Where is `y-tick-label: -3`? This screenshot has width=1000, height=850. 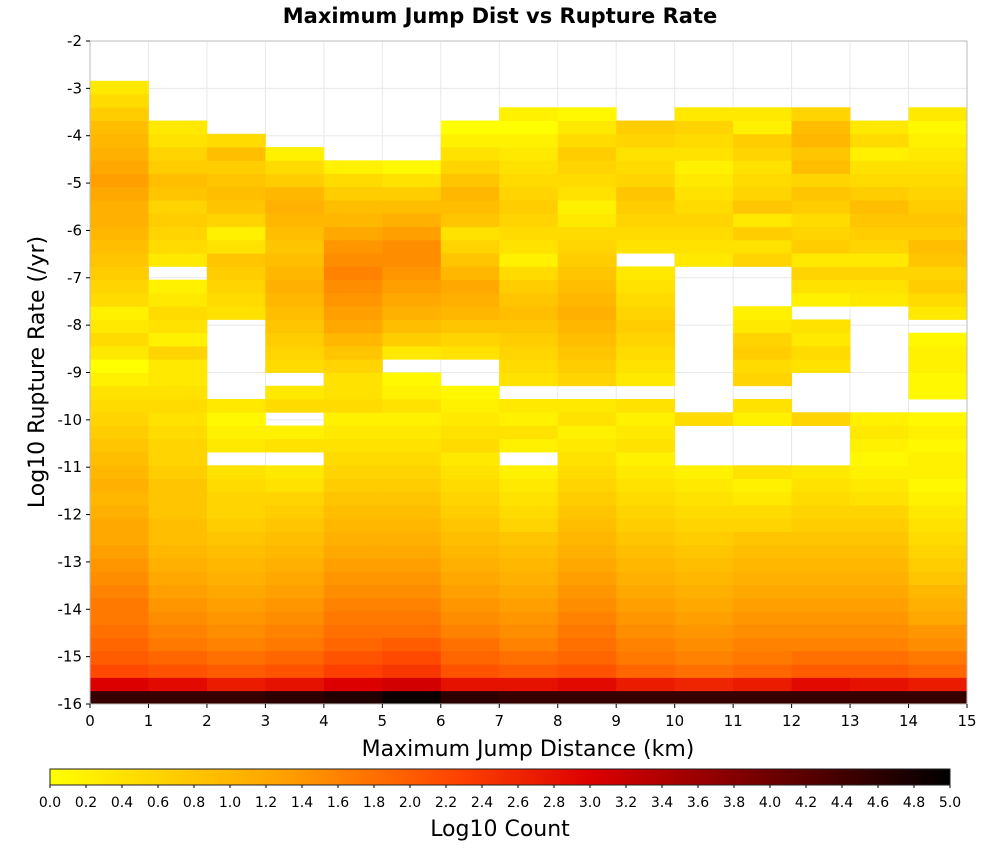
y-tick-label: -3 is located at coordinates (74, 88).